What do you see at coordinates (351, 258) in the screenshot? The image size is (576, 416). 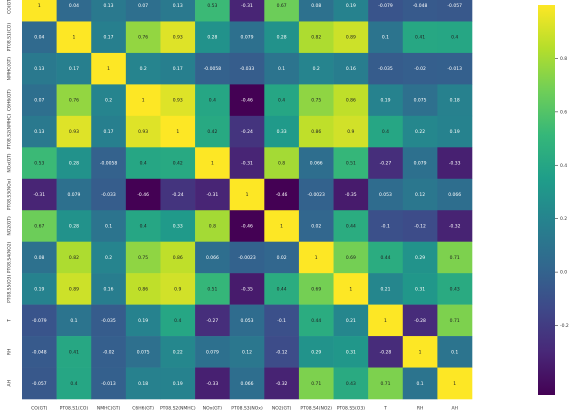 I see `cell-label: 0.69` at bounding box center [351, 258].